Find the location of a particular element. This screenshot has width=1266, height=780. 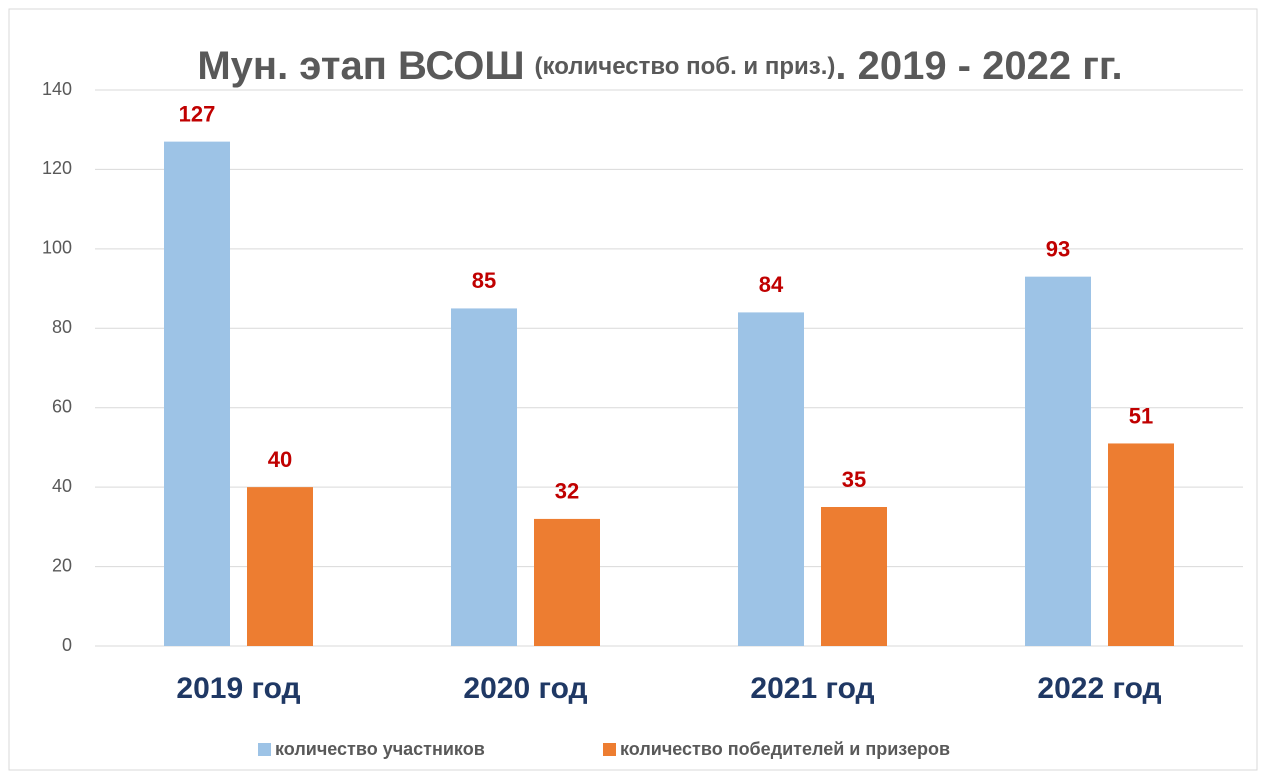

y-tick-label: 40 is located at coordinates (62, 486).